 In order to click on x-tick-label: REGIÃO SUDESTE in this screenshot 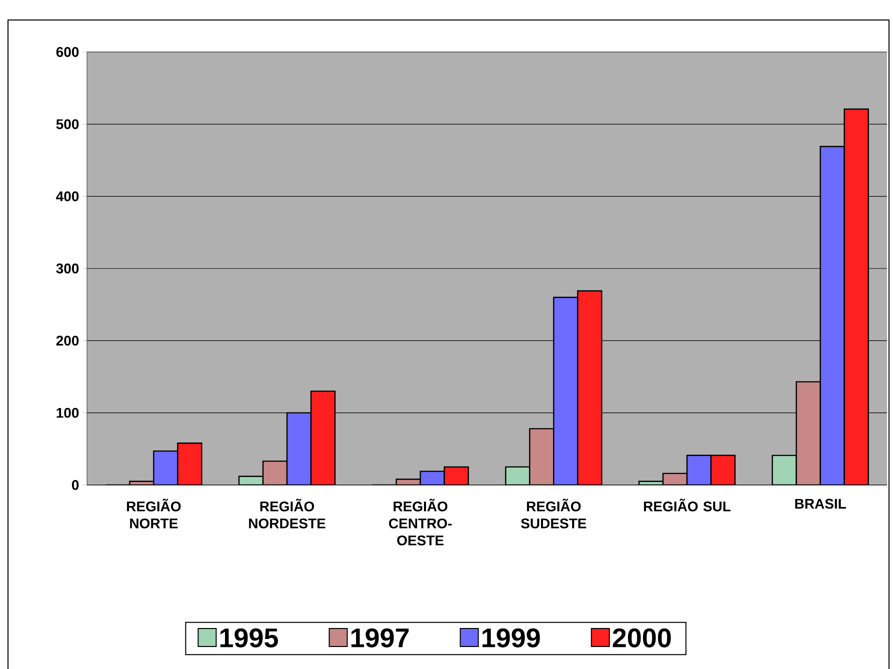, I will do `click(553, 513)`.